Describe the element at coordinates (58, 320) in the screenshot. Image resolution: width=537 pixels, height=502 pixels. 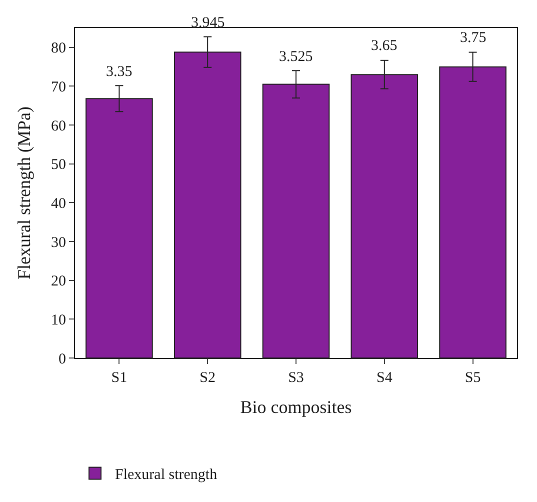
I see `y-tick-label: 10` at that location.